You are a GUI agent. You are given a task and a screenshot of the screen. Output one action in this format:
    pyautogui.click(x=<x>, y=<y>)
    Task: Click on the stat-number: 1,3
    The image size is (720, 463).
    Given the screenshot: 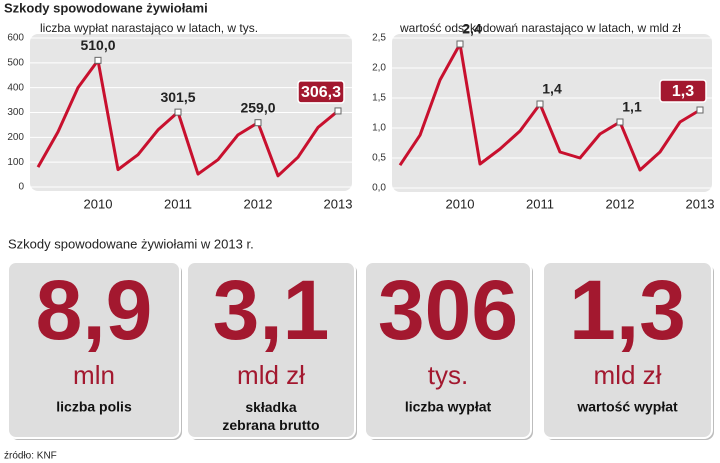 What is the action you would take?
    pyautogui.click(x=627, y=310)
    